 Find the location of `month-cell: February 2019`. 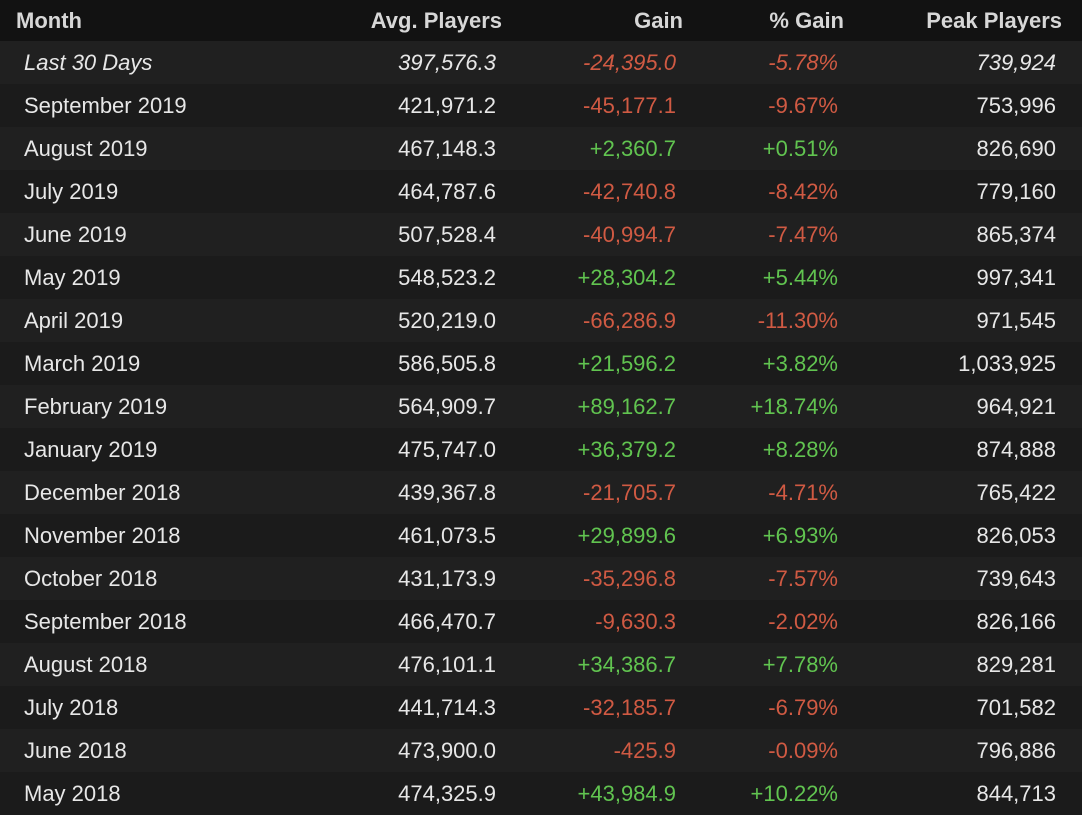

month-cell: February 2019 is located at coordinates (96, 406).